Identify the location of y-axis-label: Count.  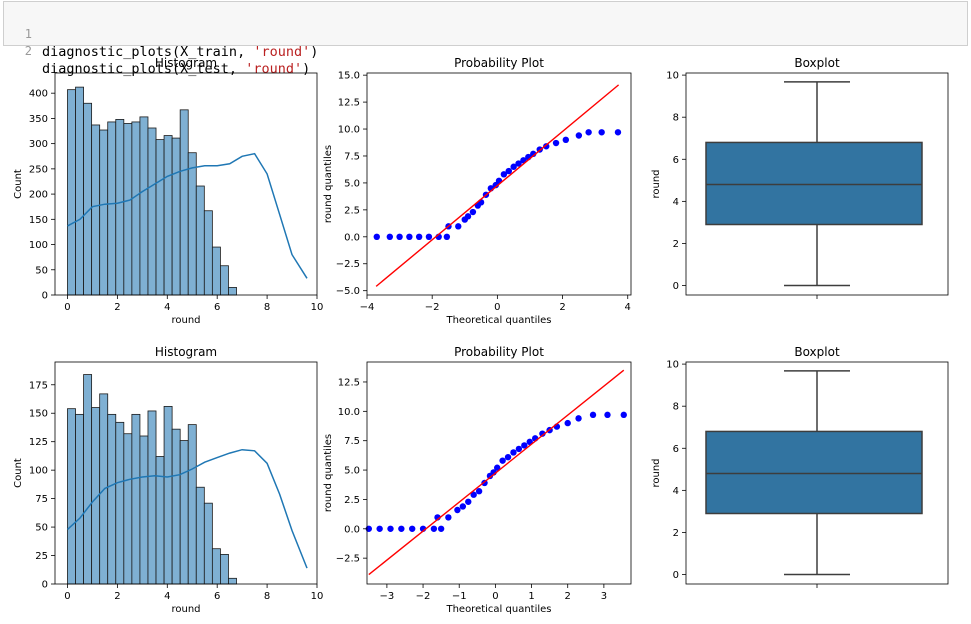
(18, 184).